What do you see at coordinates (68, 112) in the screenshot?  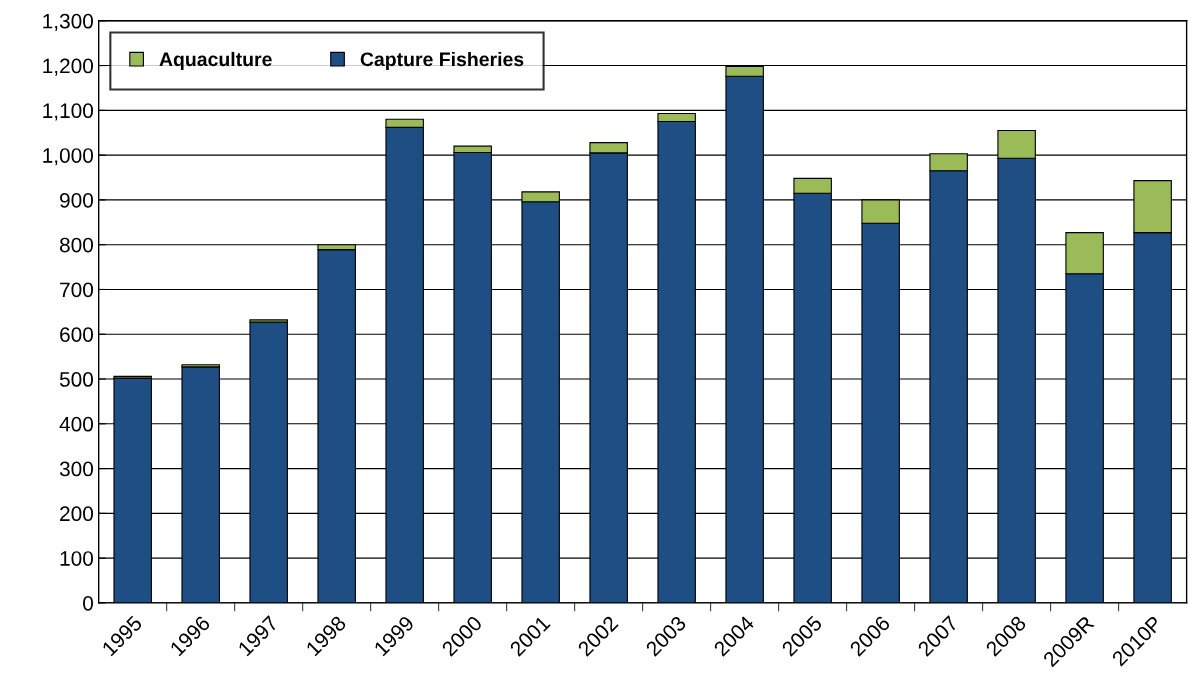 I see `y-tick-label: 1,100` at bounding box center [68, 112].